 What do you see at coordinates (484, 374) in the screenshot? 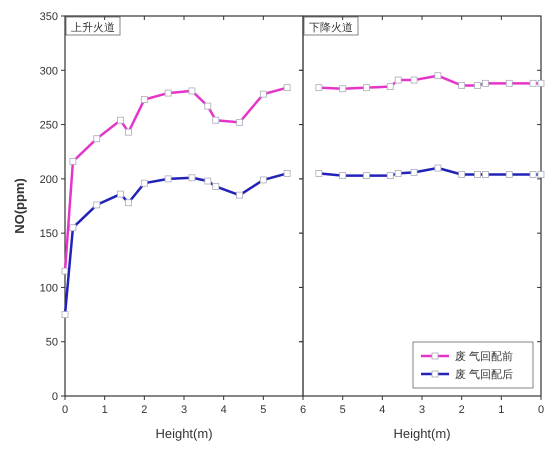
I see `legend-label: 废 气回配后` at bounding box center [484, 374].